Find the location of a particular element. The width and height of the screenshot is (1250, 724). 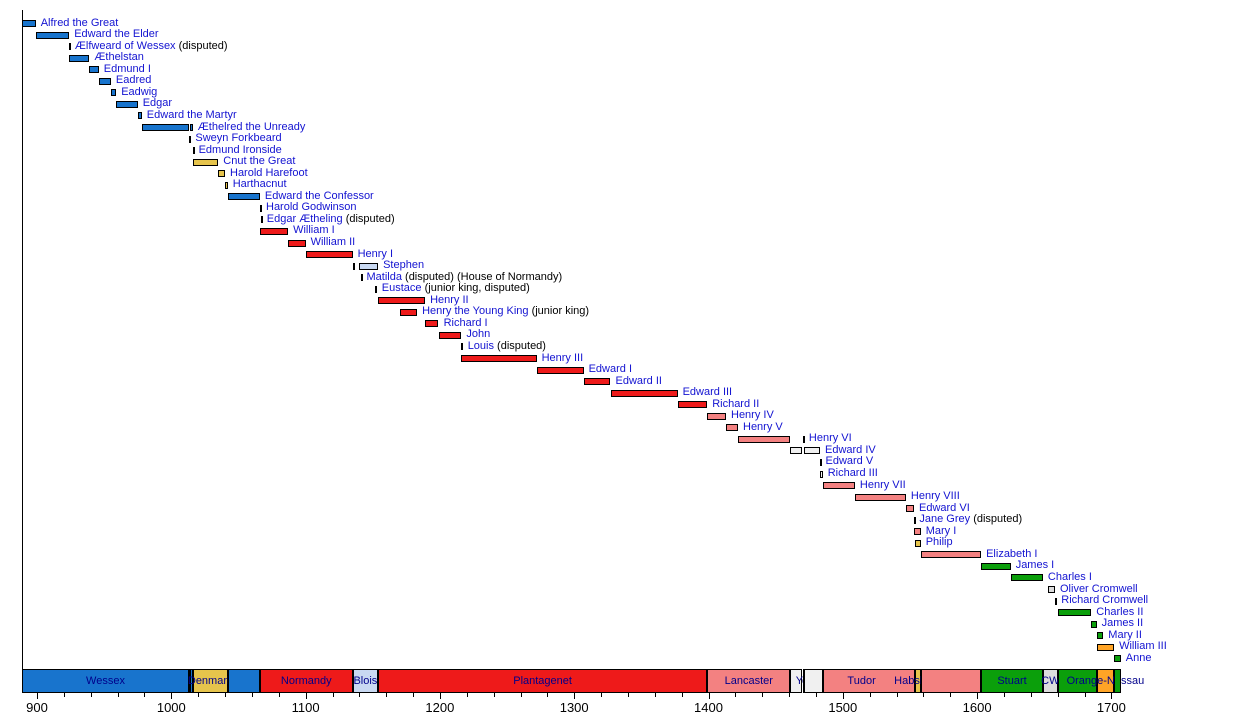

monarch-name: Henry VII is located at coordinates (882, 484).